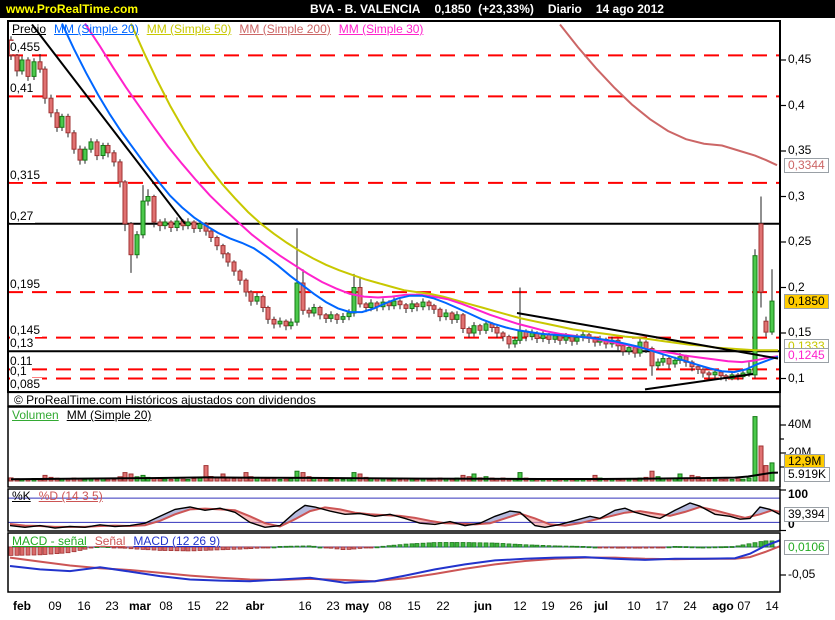 The height and width of the screenshot is (620, 835). I want to click on price-axis-tick: 0,4, so click(796, 104).